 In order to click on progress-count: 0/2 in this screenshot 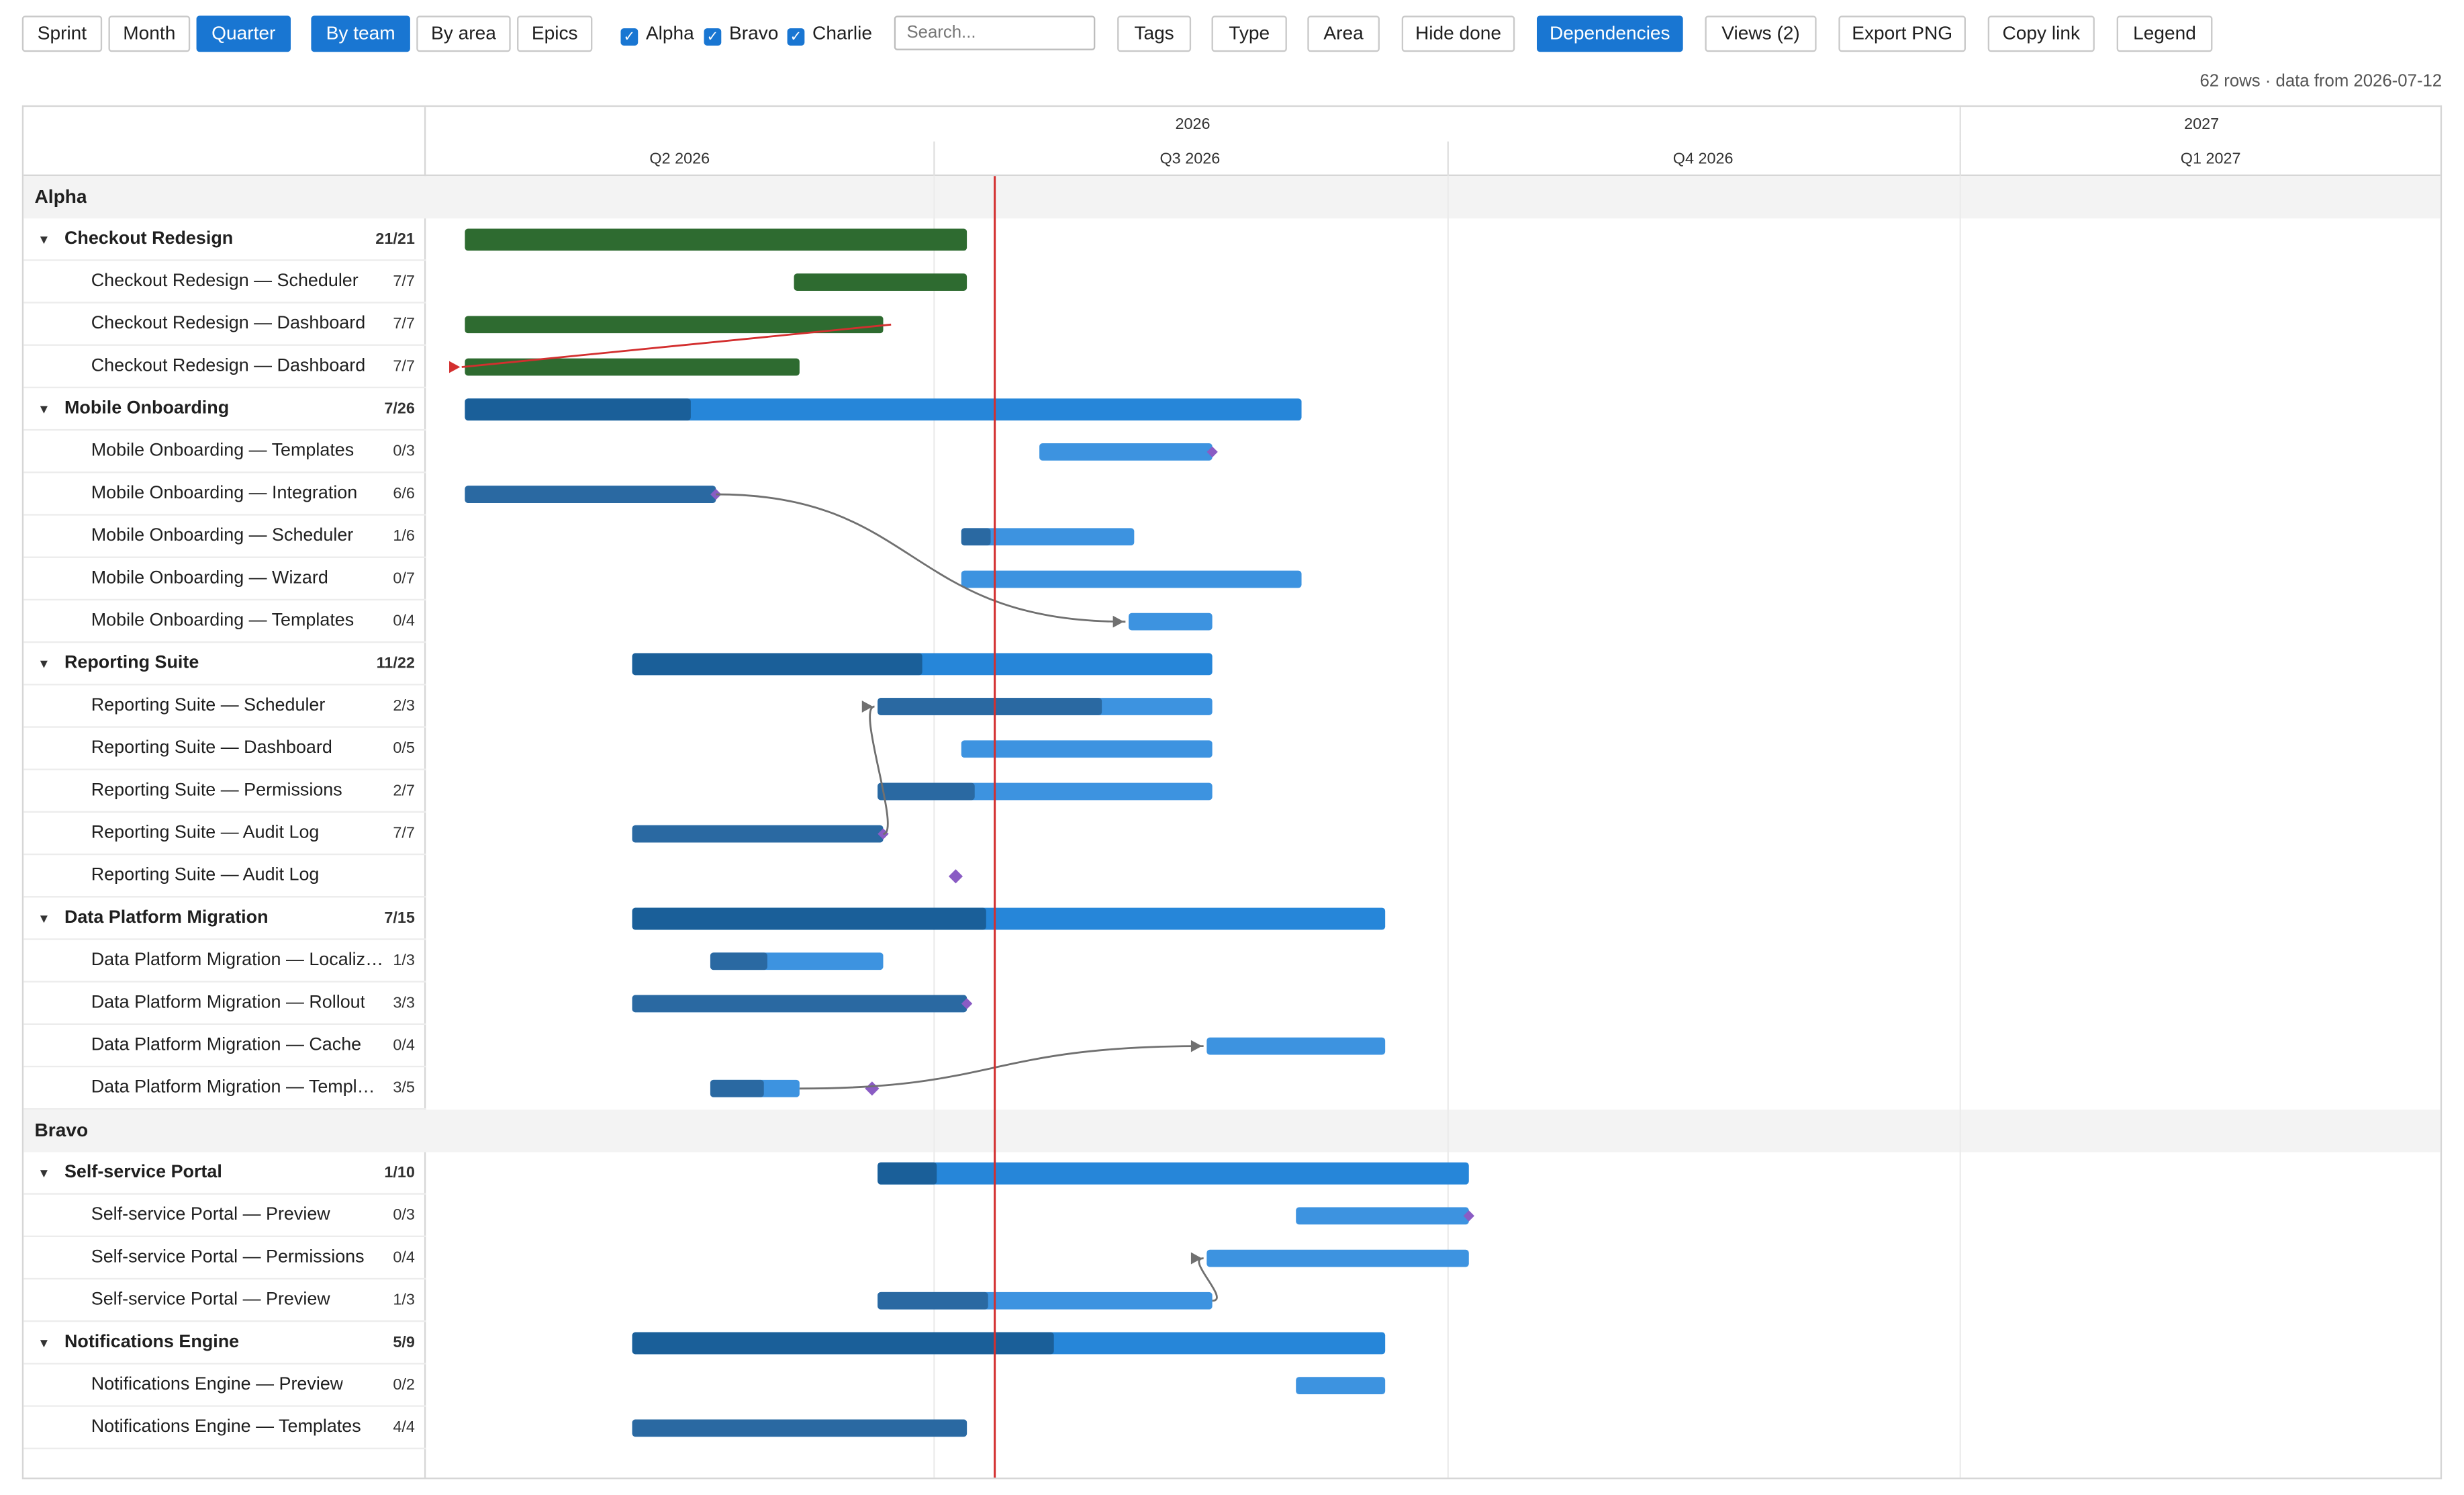, I will do `click(404, 1386)`.